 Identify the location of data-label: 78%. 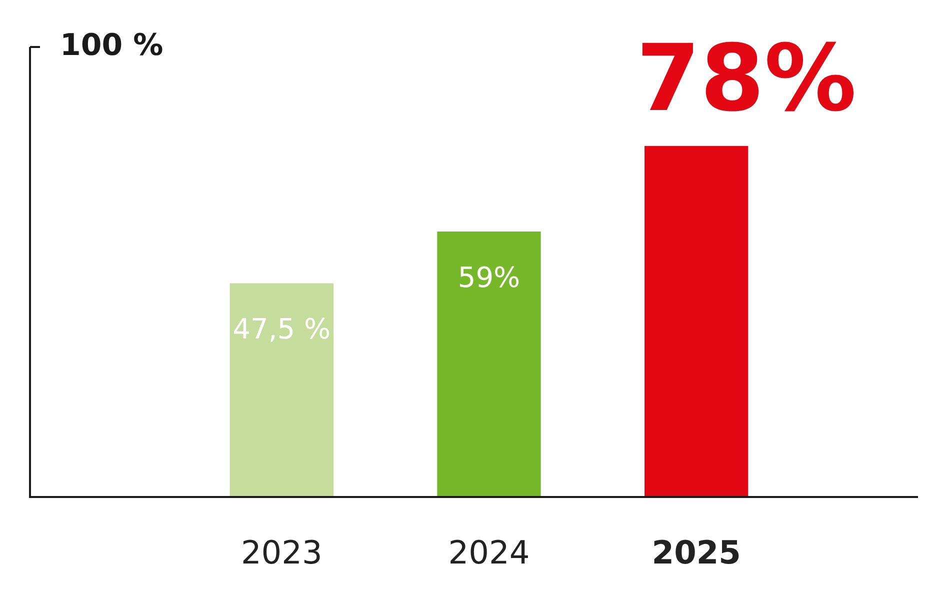
(746, 78).